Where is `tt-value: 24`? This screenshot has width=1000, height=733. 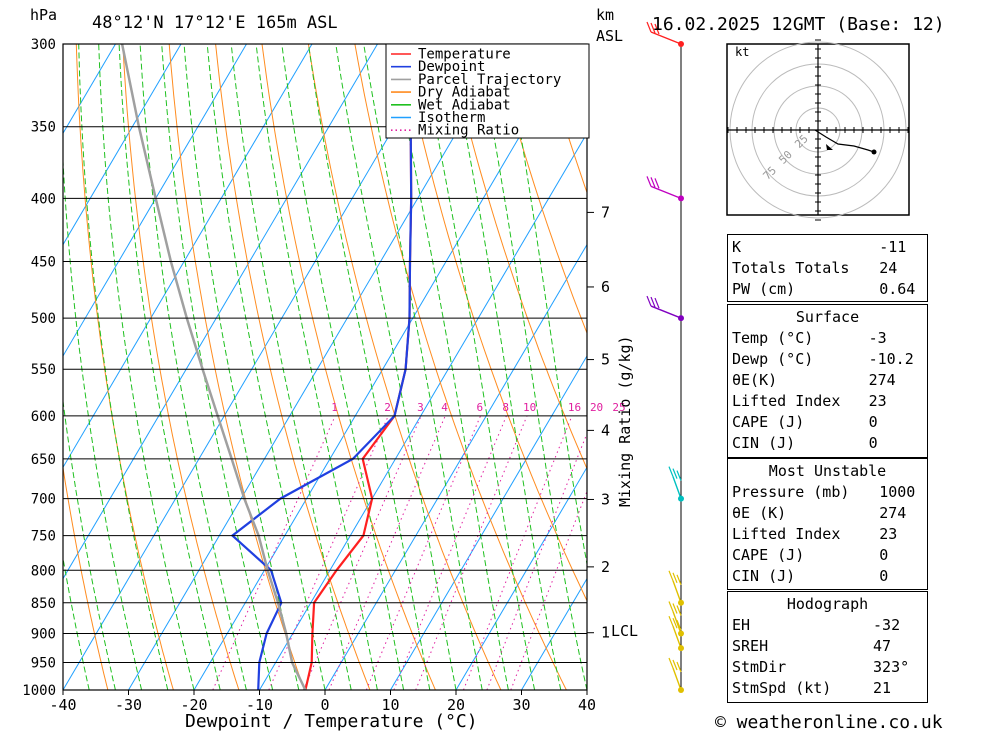 tt-value: 24 is located at coordinates (888, 267).